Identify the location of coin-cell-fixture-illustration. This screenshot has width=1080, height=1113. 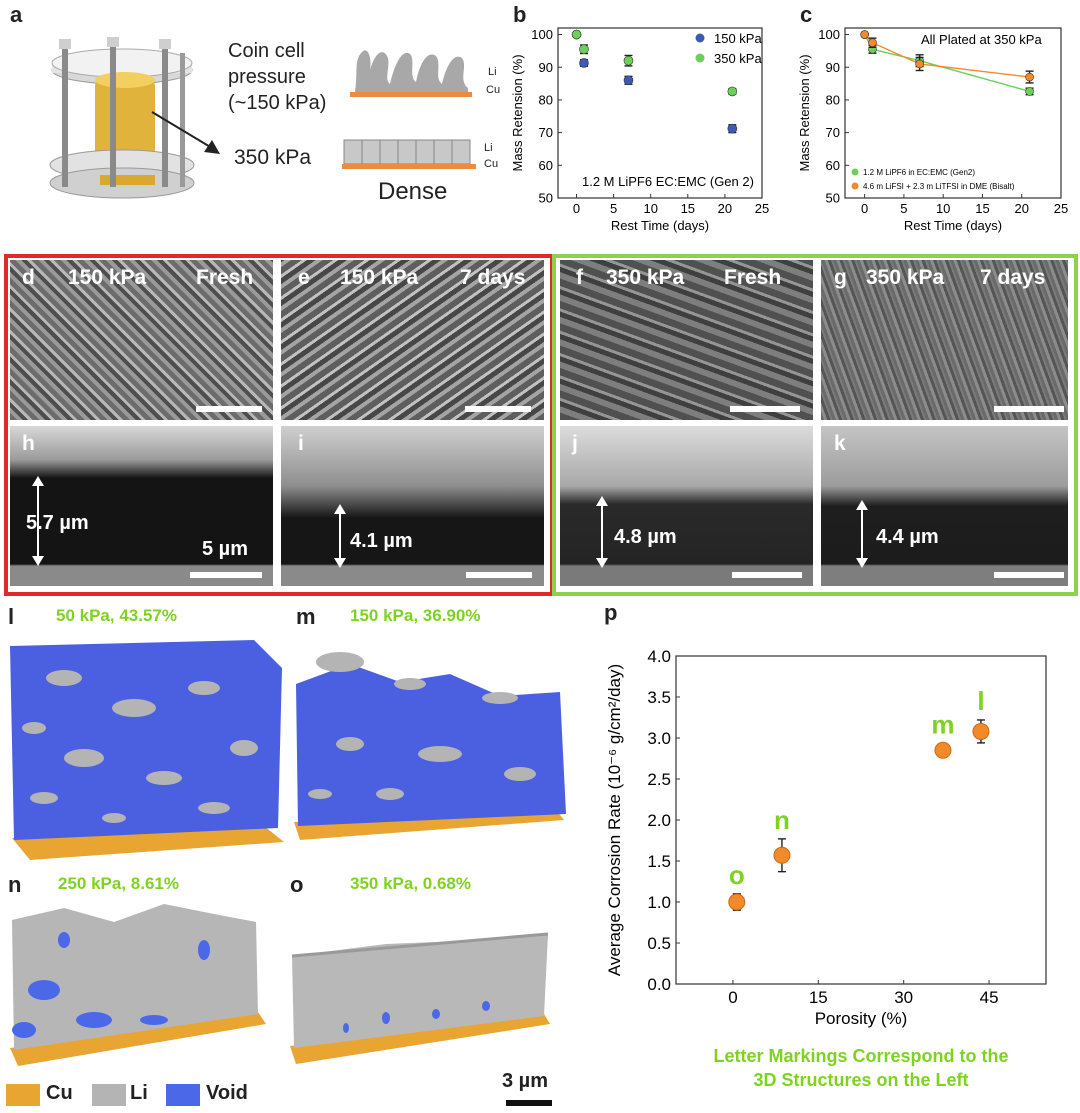
(122, 118).